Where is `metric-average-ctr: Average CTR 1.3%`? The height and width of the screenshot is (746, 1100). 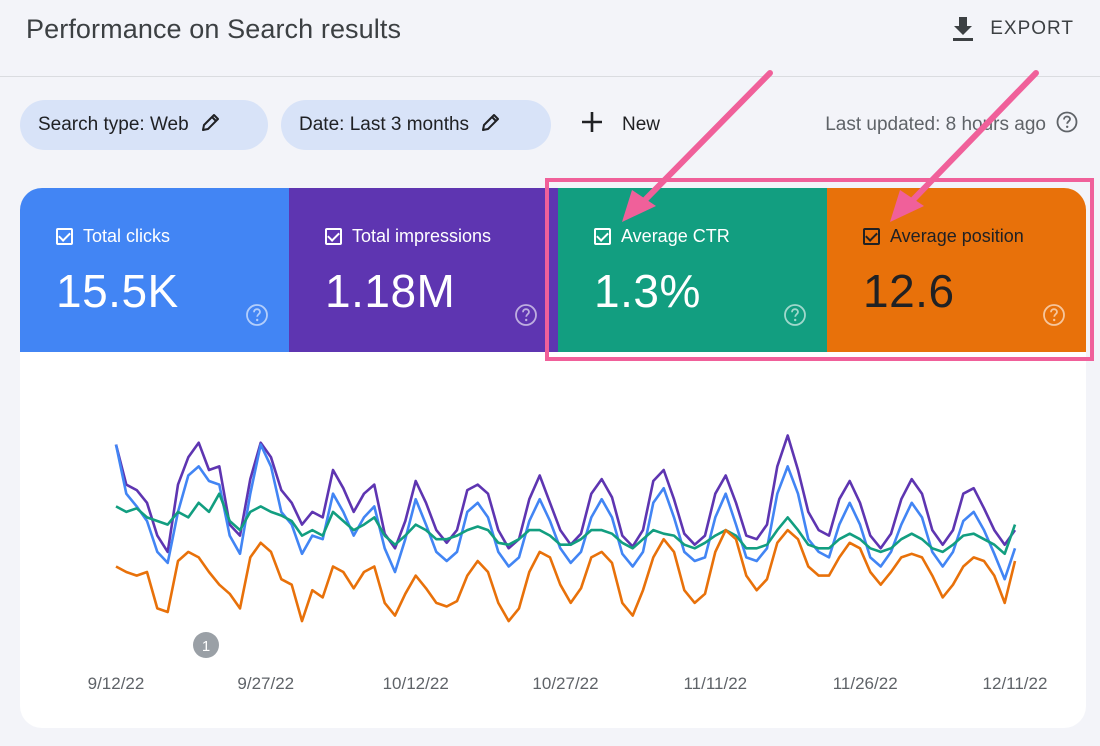
metric-average-ctr: Average CTR 1.3% is located at coordinates (692, 270).